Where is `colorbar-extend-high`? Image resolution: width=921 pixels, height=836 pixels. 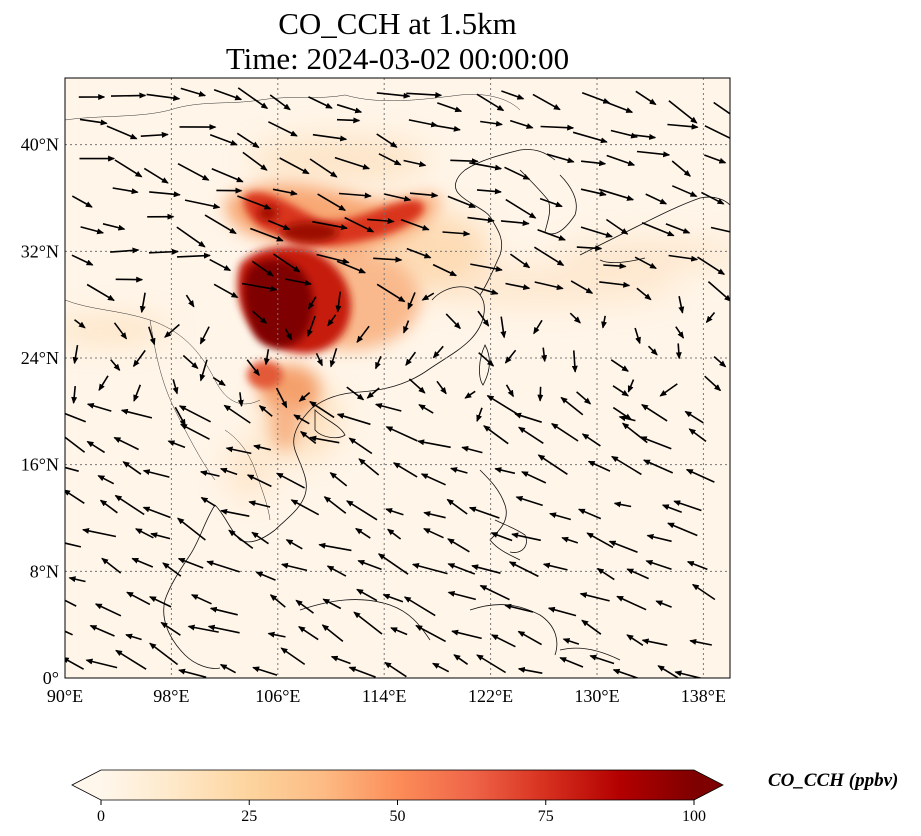
colorbar-extend-high is located at coordinates (708, 785).